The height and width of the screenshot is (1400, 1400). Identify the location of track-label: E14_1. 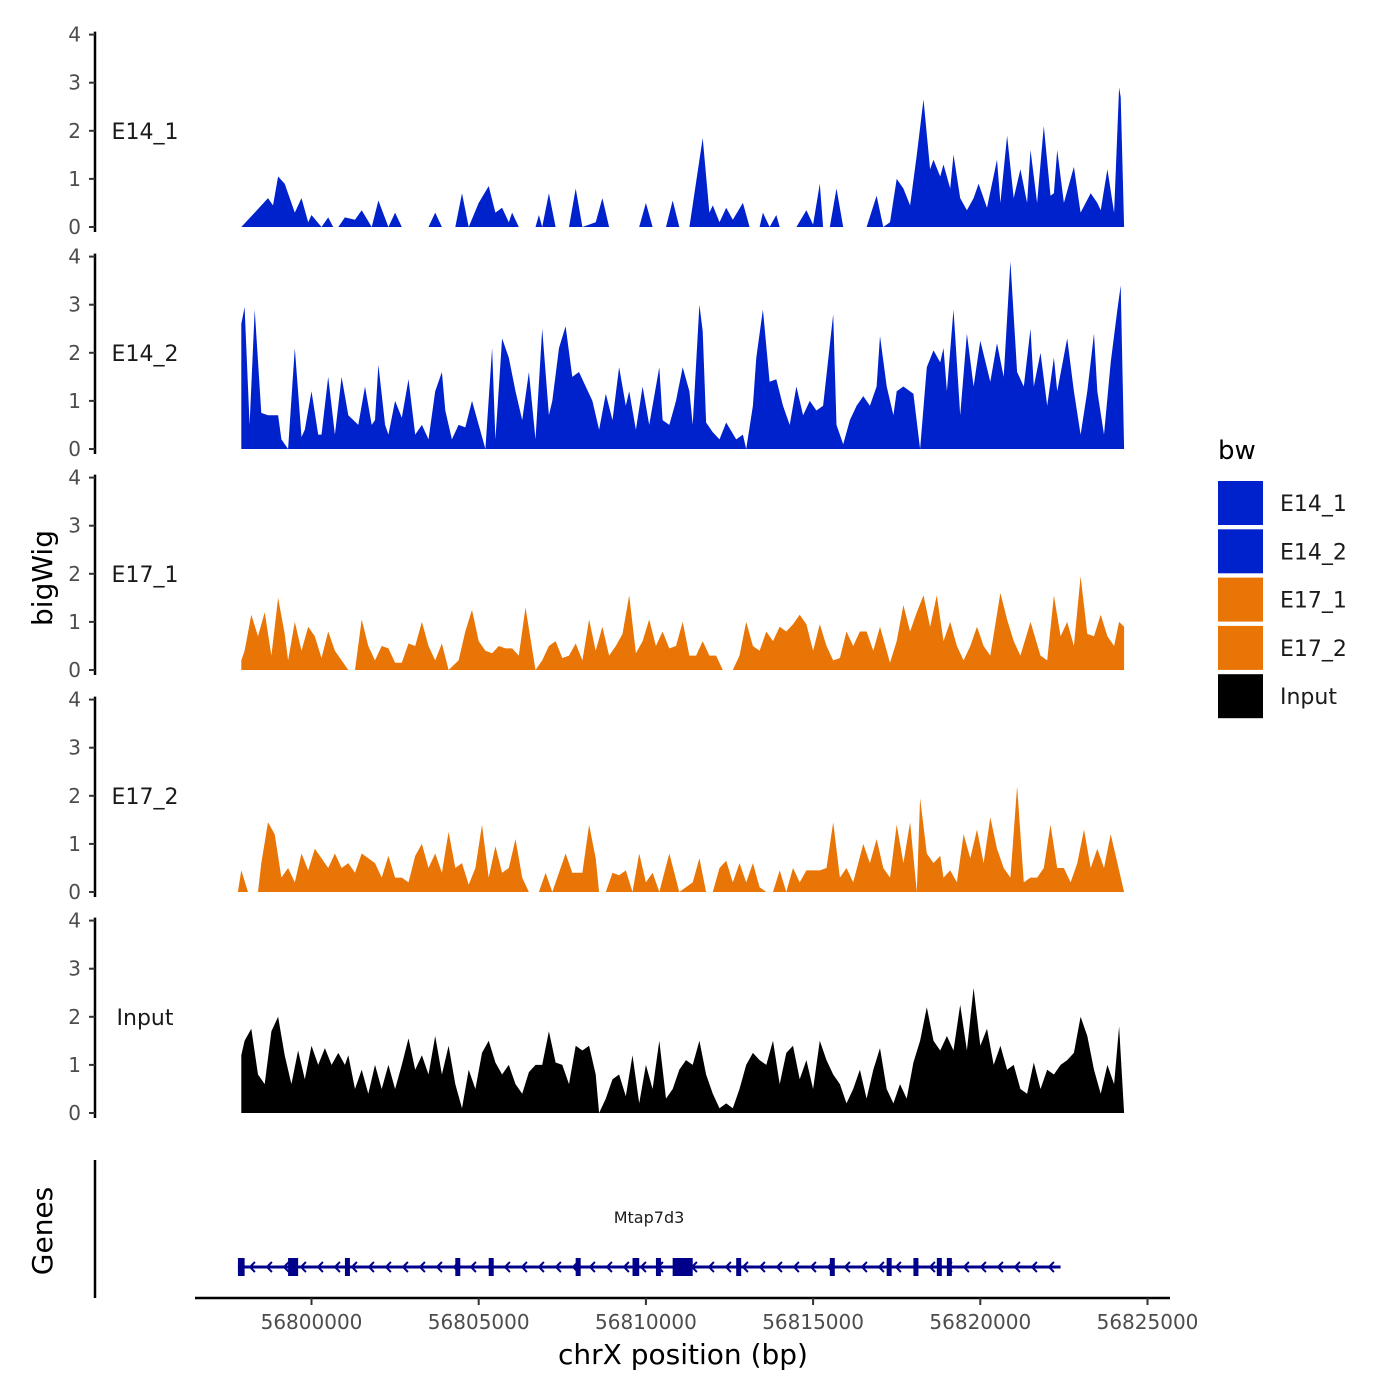
(145, 132).